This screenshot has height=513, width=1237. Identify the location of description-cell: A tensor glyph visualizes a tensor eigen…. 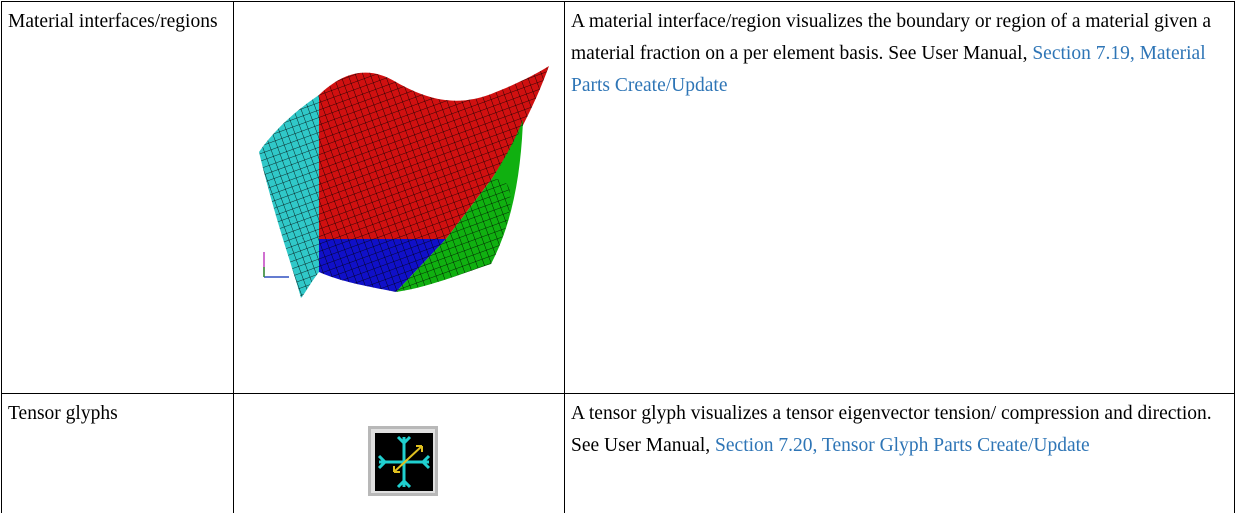
(900, 453).